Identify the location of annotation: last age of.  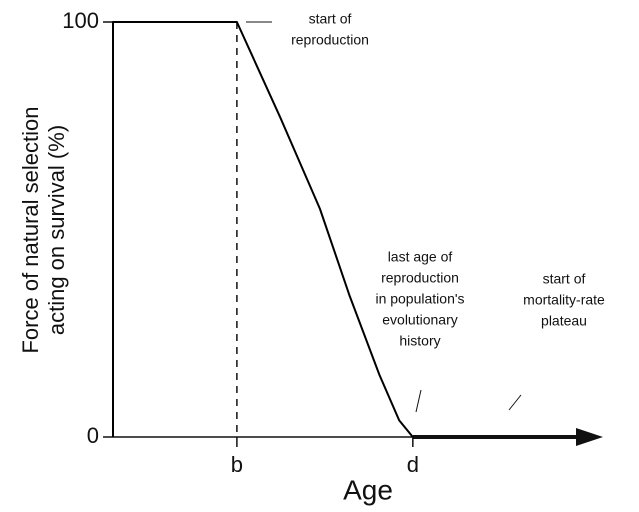
(420, 257).